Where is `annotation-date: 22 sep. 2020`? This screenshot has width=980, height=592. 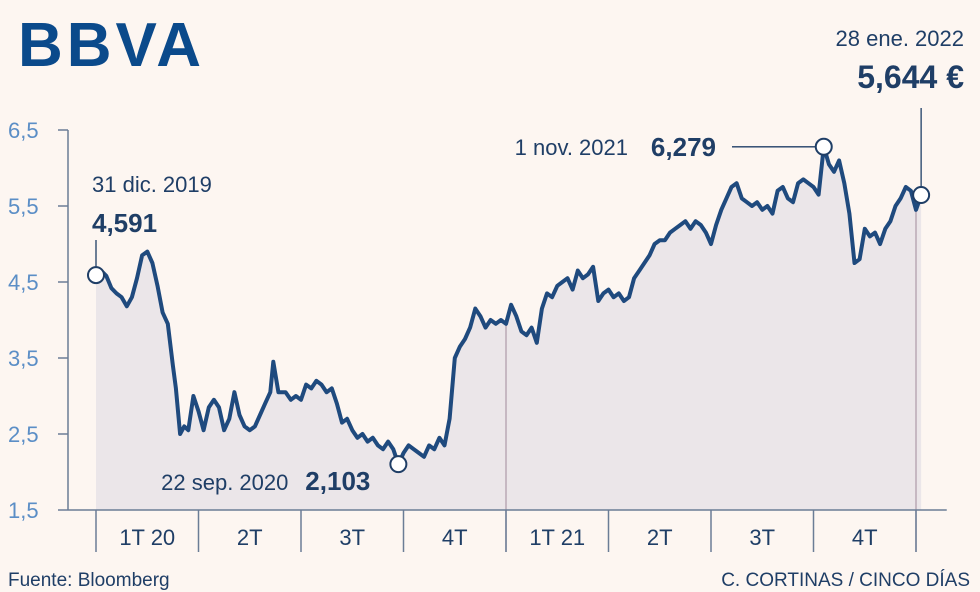 annotation-date: 22 sep. 2020 is located at coordinates (224, 482).